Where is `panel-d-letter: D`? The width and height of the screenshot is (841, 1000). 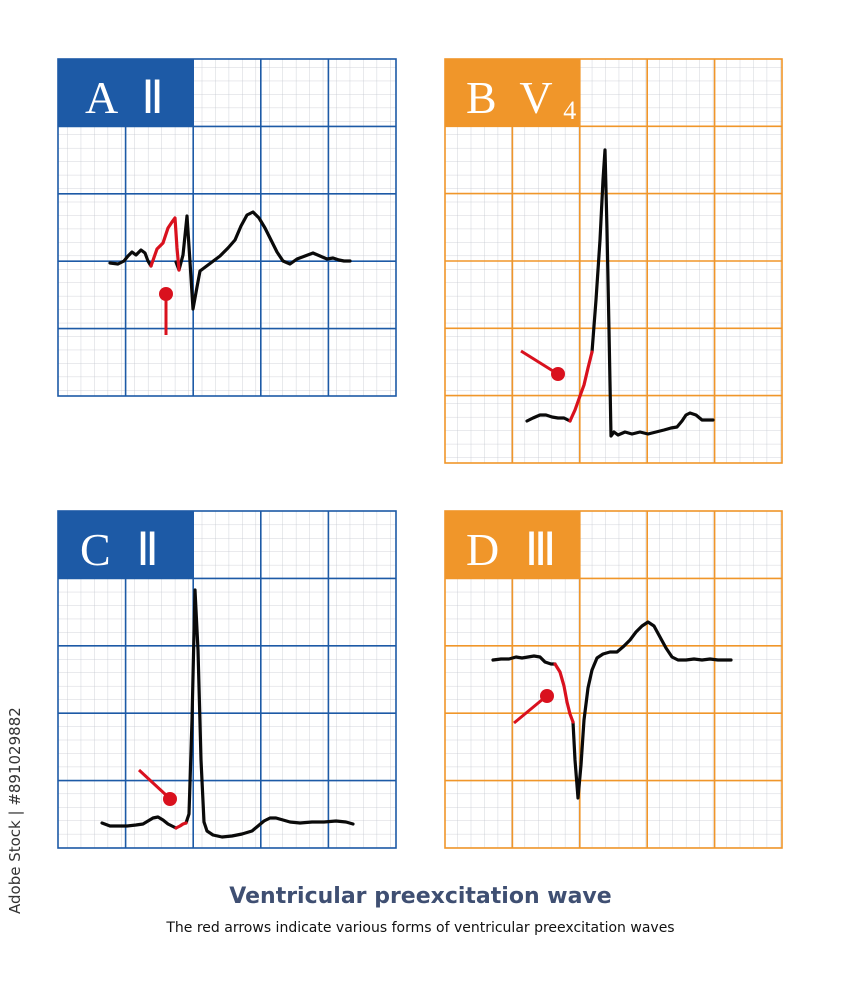 panel-d-letter: D is located at coordinates (482, 549).